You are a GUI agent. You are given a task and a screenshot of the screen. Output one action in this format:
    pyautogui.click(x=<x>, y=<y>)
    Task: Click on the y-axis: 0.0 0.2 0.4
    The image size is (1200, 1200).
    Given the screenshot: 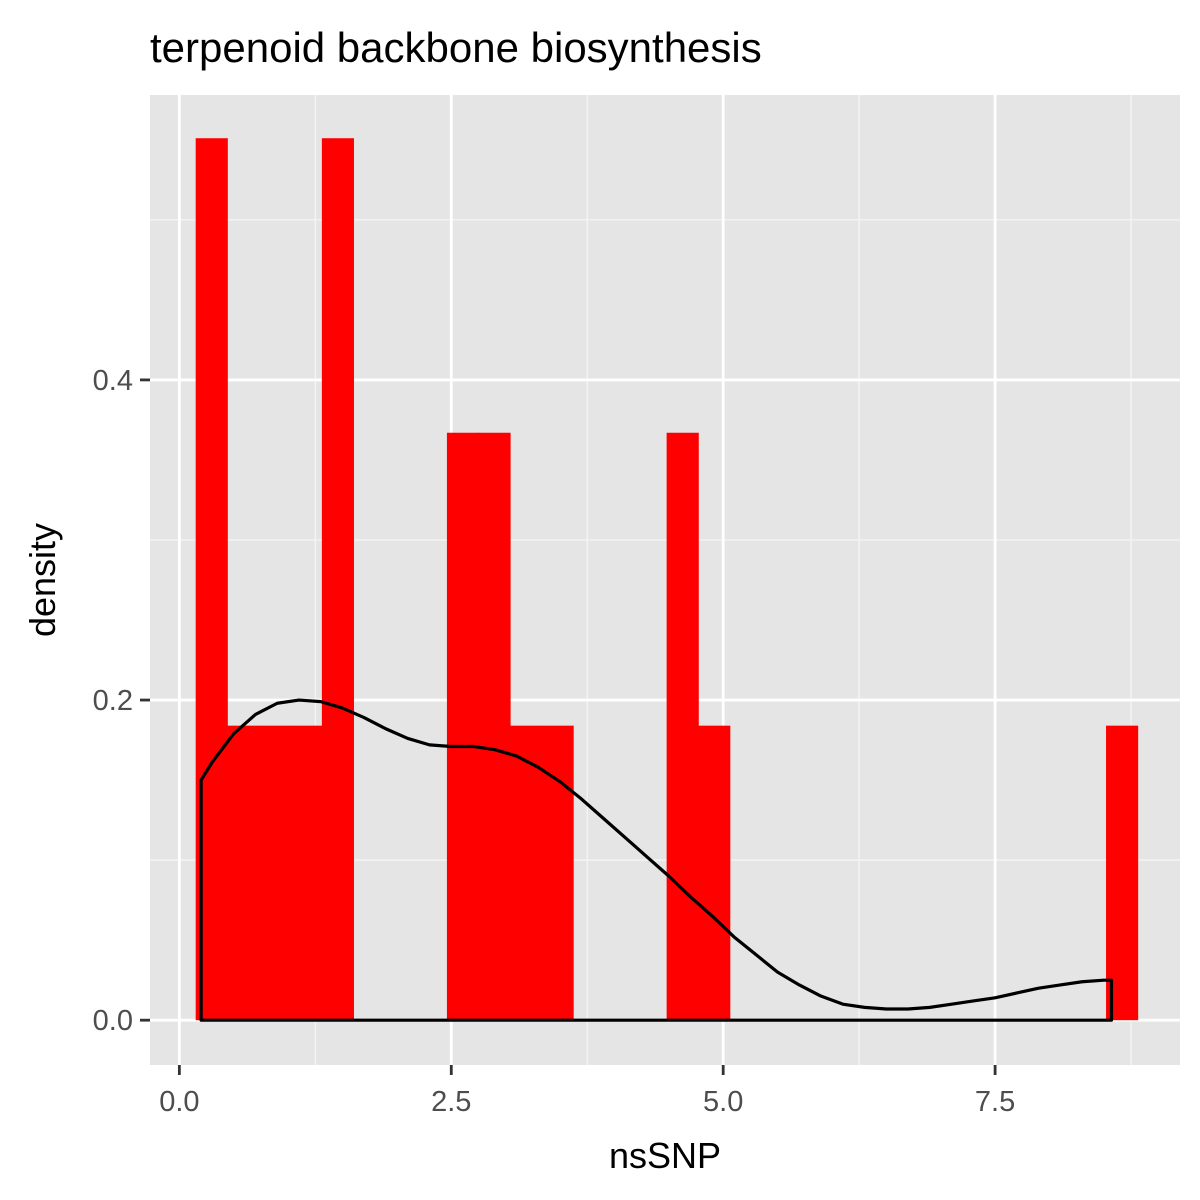 What is the action you would take?
    pyautogui.click(x=121, y=701)
    